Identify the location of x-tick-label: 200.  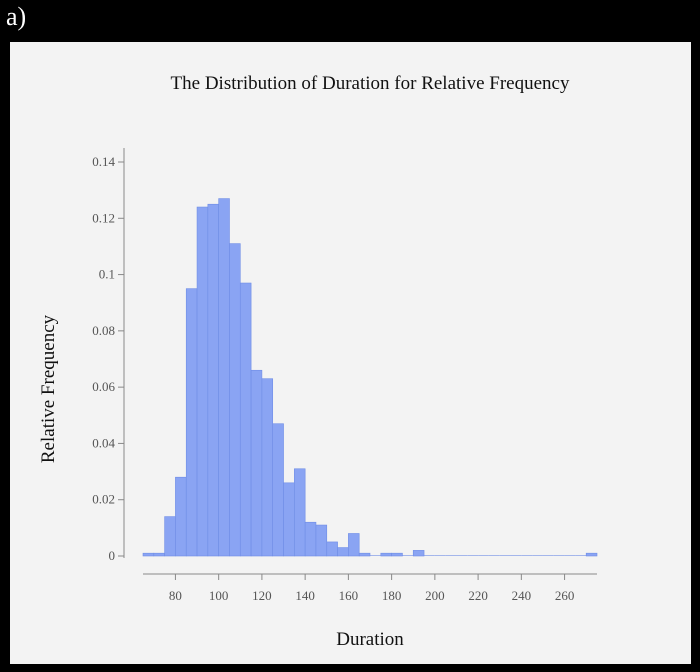
(435, 595).